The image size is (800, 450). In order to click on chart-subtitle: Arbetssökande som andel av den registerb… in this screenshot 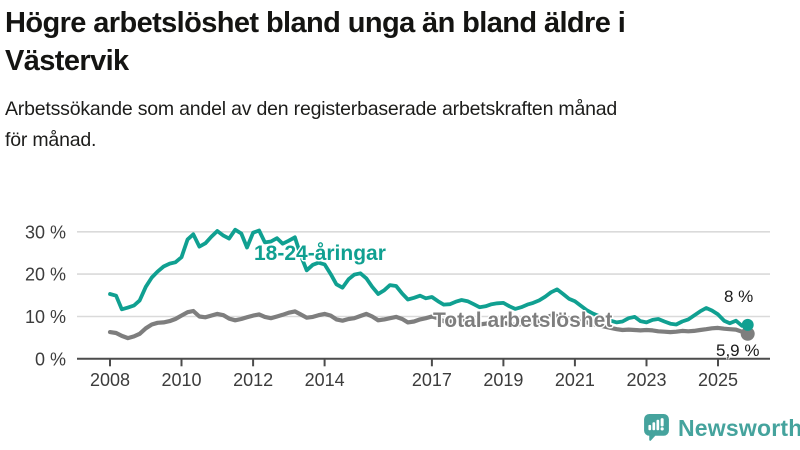, I will do `click(400, 125)`.